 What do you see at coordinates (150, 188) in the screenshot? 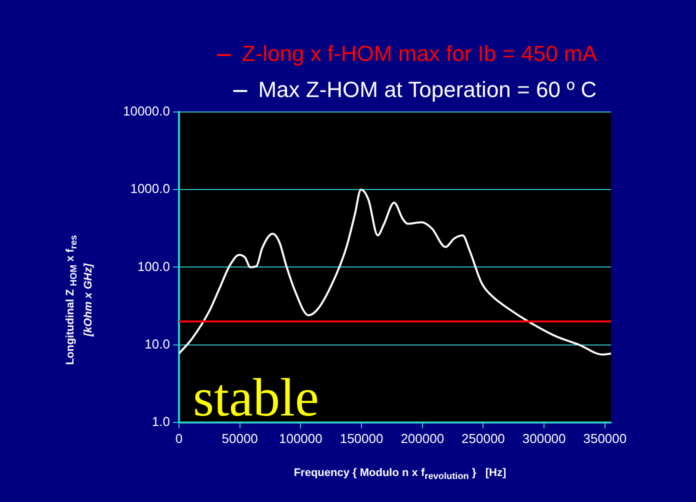
I see `y-tick-label: 1000.0` at bounding box center [150, 188].